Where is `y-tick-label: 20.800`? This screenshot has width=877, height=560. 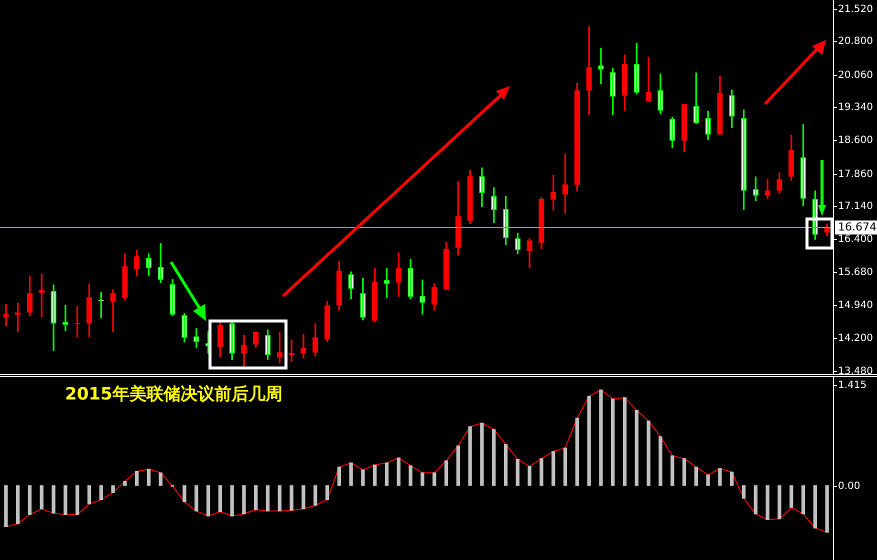 y-tick-label: 20.800 is located at coordinates (855, 42).